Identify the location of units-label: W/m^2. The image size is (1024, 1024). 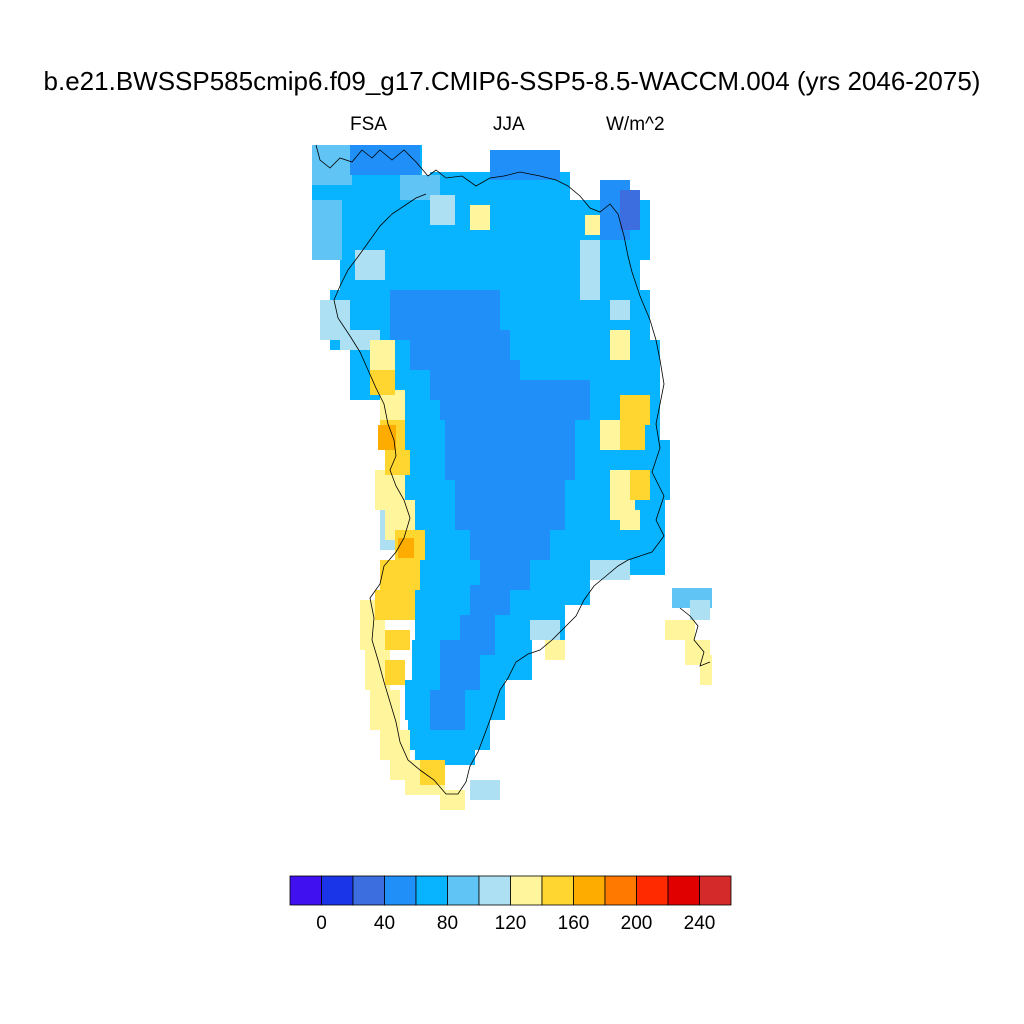
(635, 124).